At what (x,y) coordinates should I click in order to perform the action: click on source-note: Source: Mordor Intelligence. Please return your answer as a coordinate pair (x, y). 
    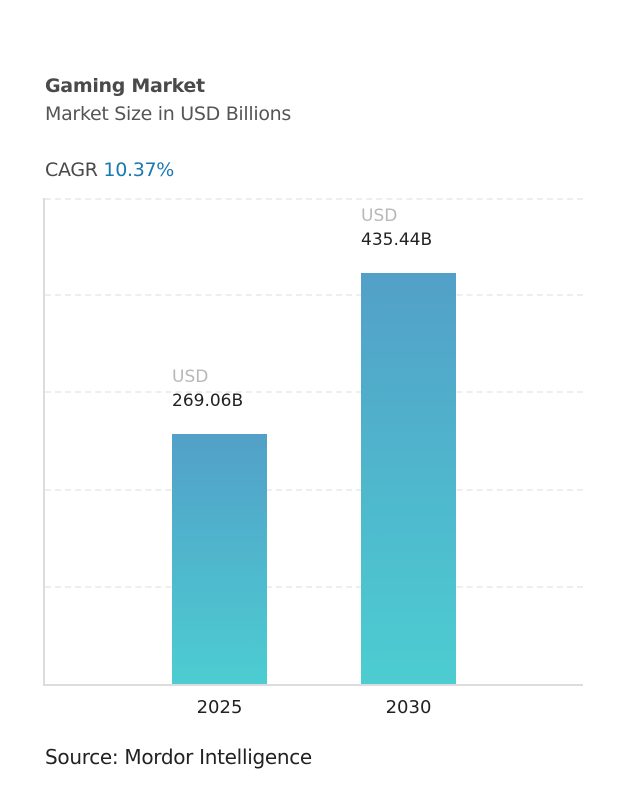
    Looking at the image, I should click on (178, 757).